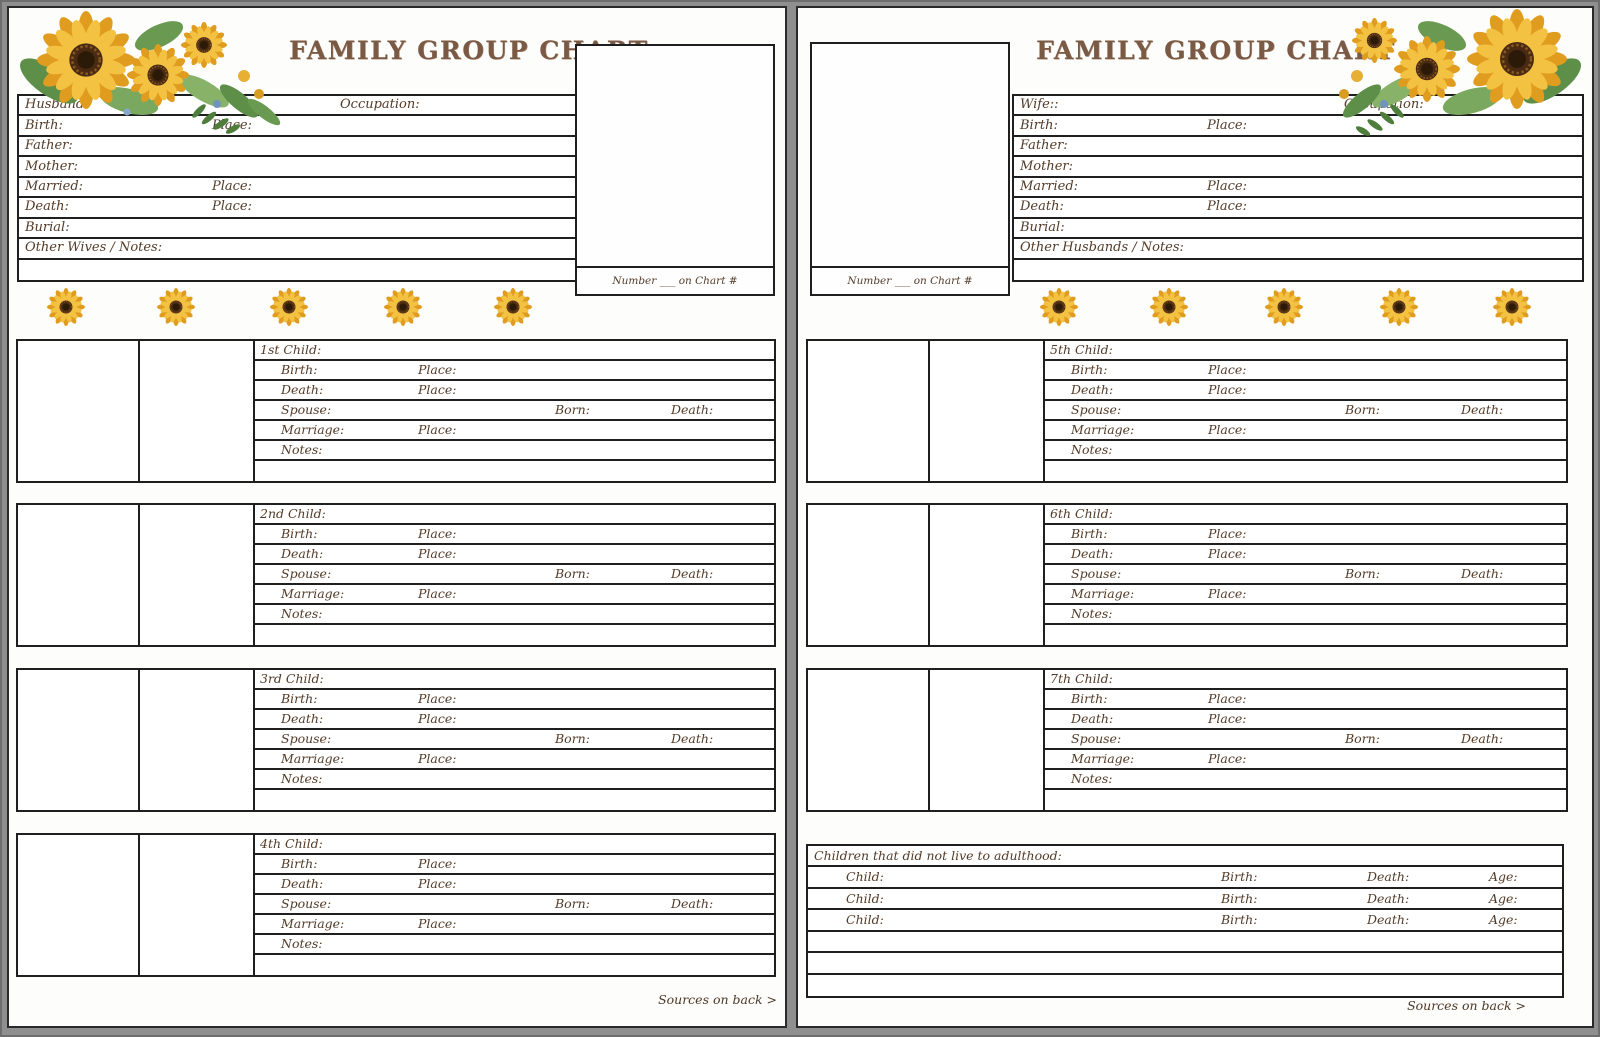 This screenshot has width=1600, height=1037. Describe the element at coordinates (52, 166) in the screenshot. I see `field-label: Mother:` at that location.